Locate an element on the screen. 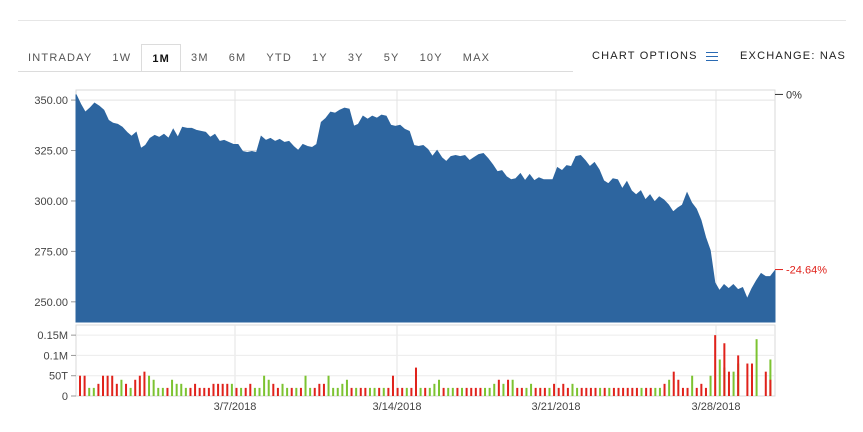 Image resolution: width=863 pixels, height=432 pixels. tab-3m: 3M is located at coordinates (200, 58).